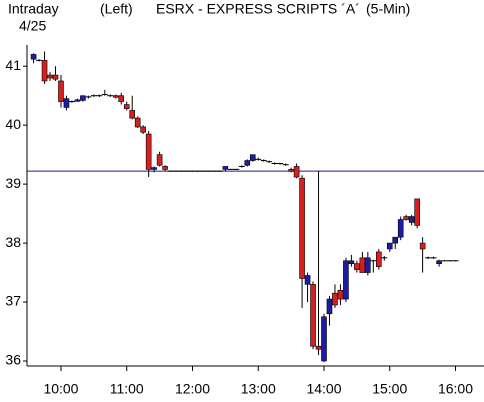 Image resolution: width=484 pixels, height=402 pixels. Describe the element at coordinates (13, 242) in the screenshot. I see `y-tick-label: 38` at that location.